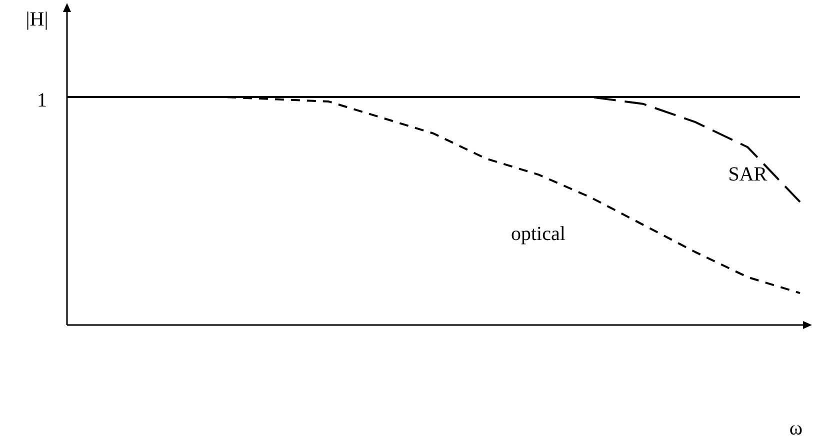 The image size is (821, 447). I want to click on ref-line-label: 1, so click(42, 100).